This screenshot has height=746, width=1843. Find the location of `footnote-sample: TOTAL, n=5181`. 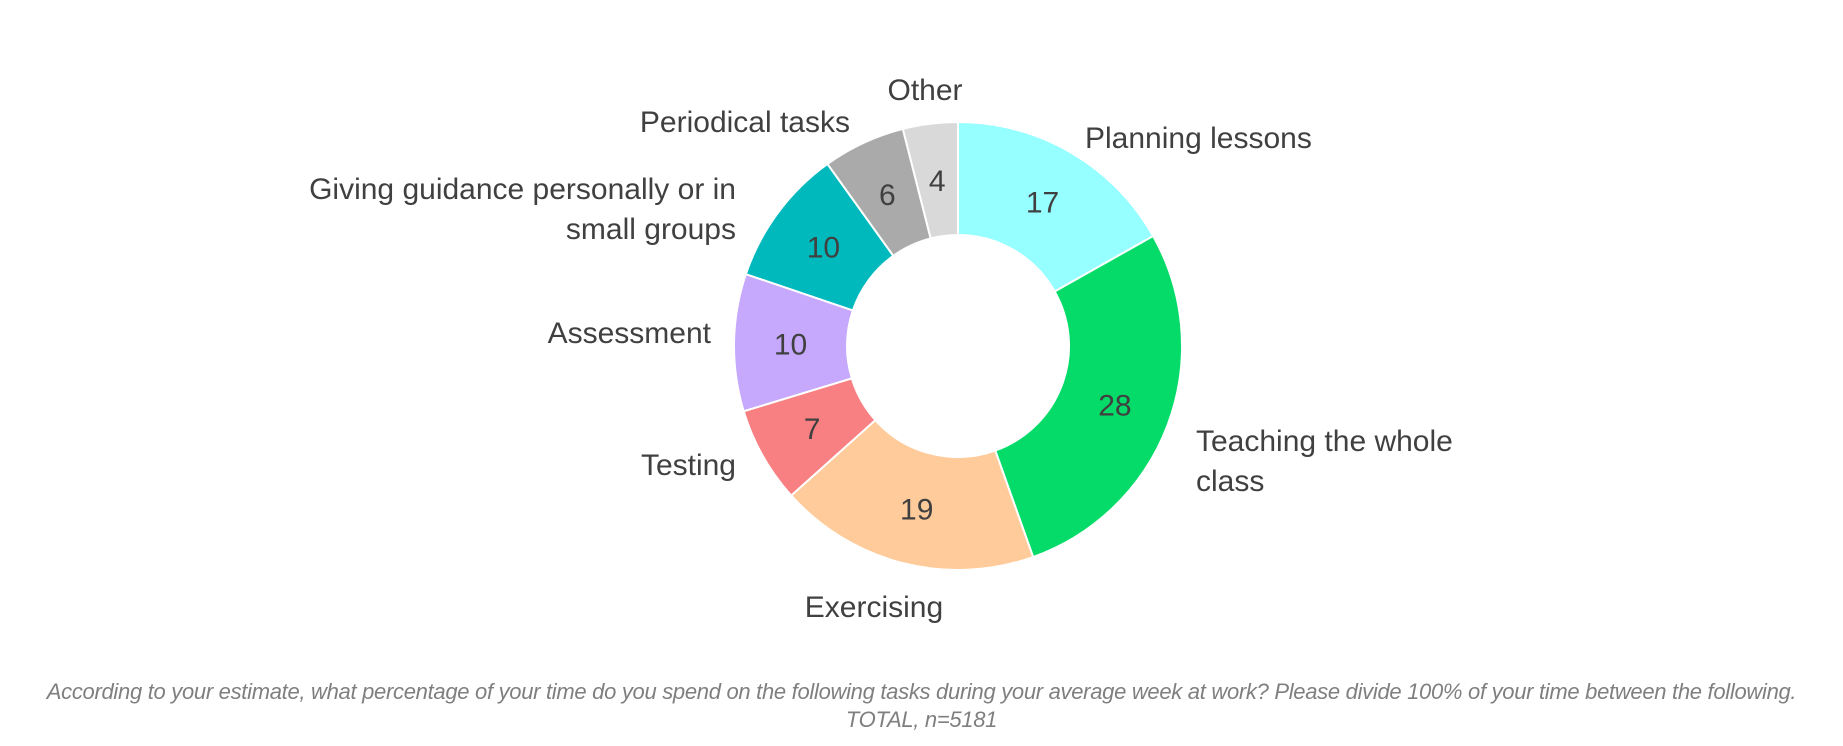

footnote-sample: TOTAL, n=5181 is located at coordinates (921, 719).